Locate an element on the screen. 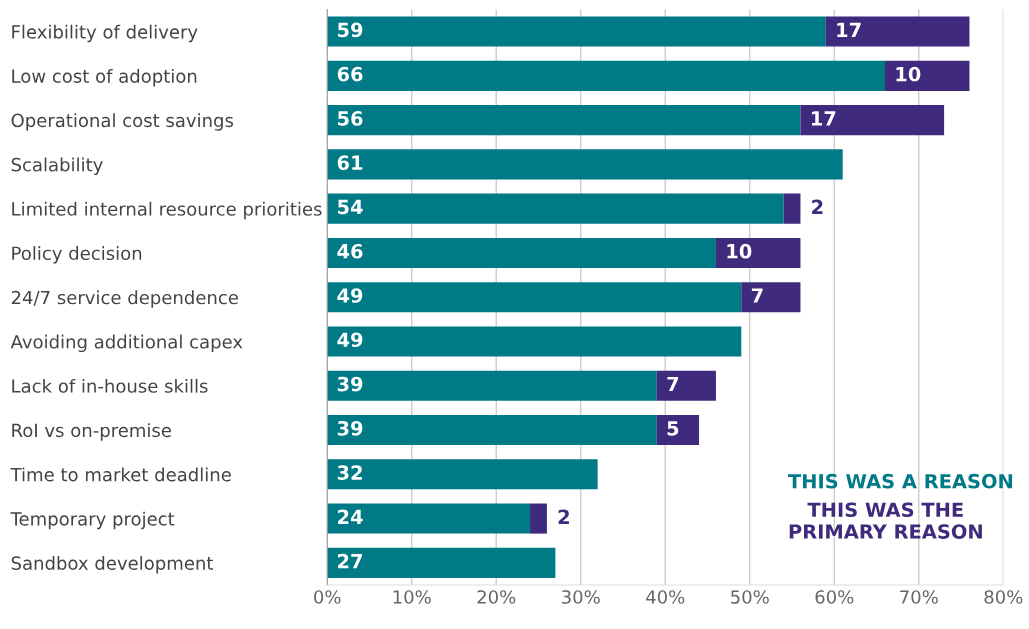  data-label: 56 is located at coordinates (350, 118).